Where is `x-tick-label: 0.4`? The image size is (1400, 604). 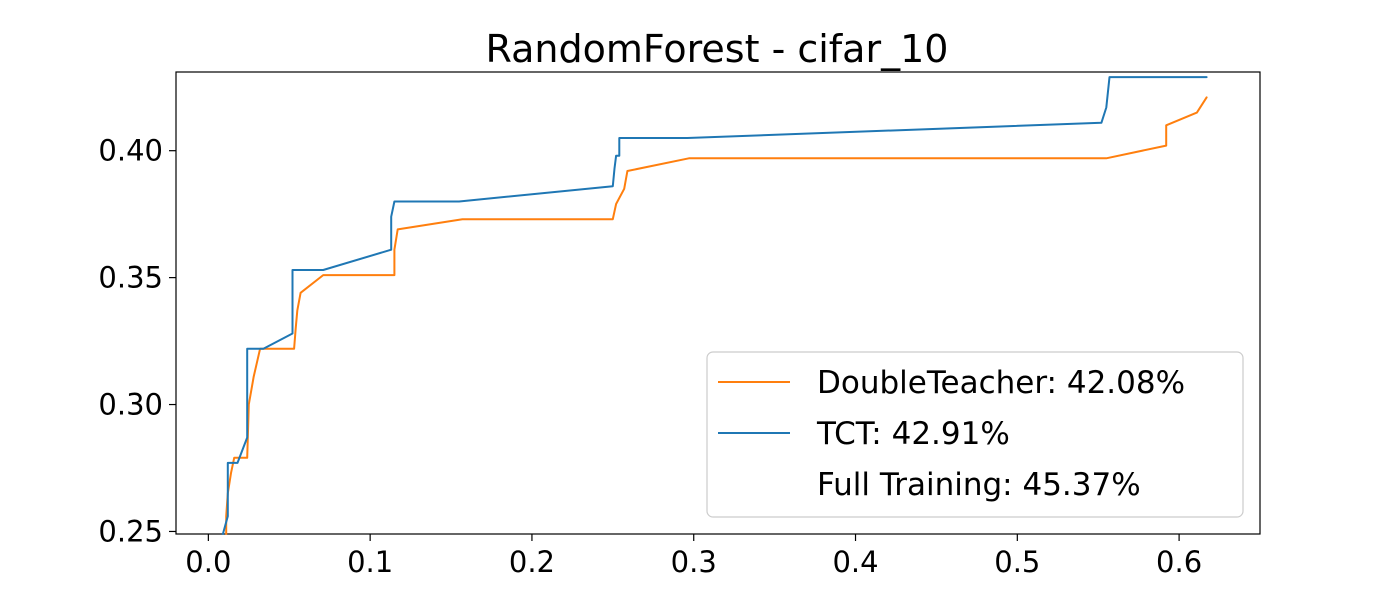
x-tick-label: 0.4 is located at coordinates (855, 562).